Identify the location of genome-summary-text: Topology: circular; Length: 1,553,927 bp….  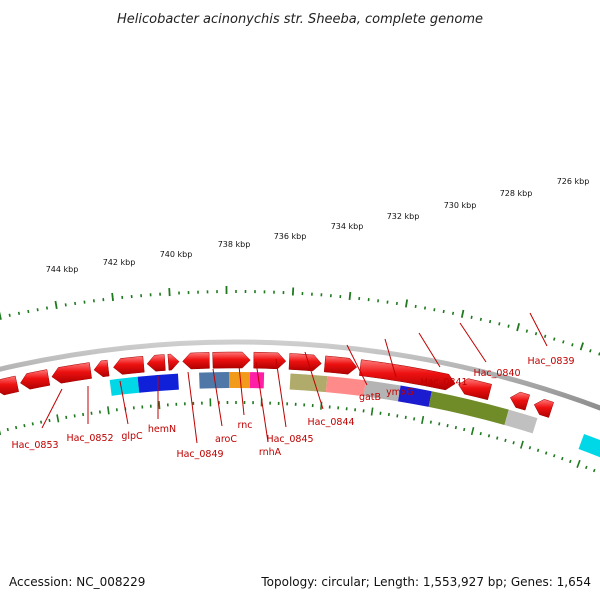
(425, 582).